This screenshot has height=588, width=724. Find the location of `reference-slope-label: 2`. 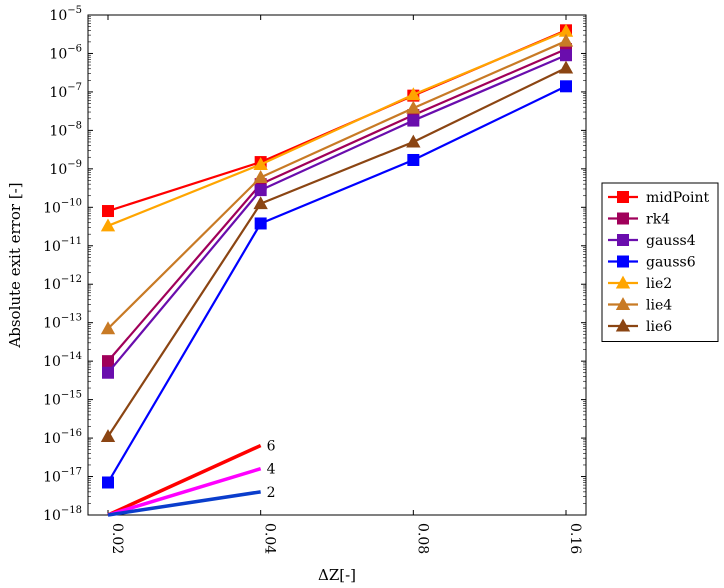

reference-slope-label: 2 is located at coordinates (271, 493).